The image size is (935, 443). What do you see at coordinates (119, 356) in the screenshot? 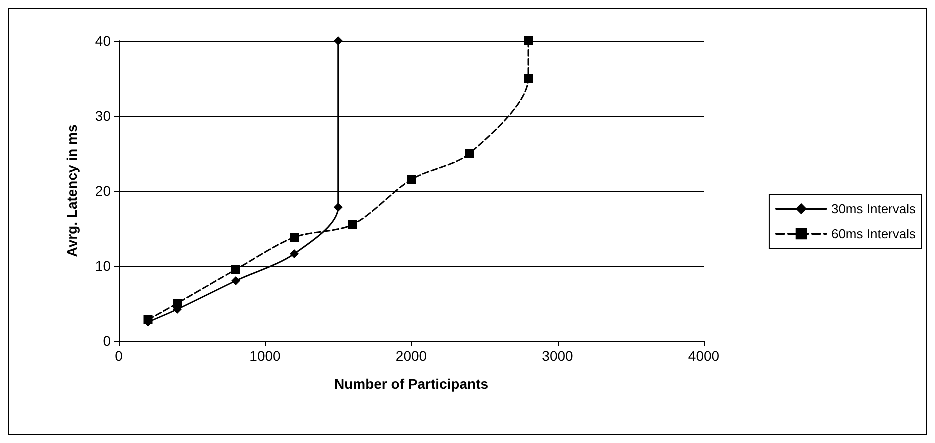
I see `x-tick-label: 0` at bounding box center [119, 356].